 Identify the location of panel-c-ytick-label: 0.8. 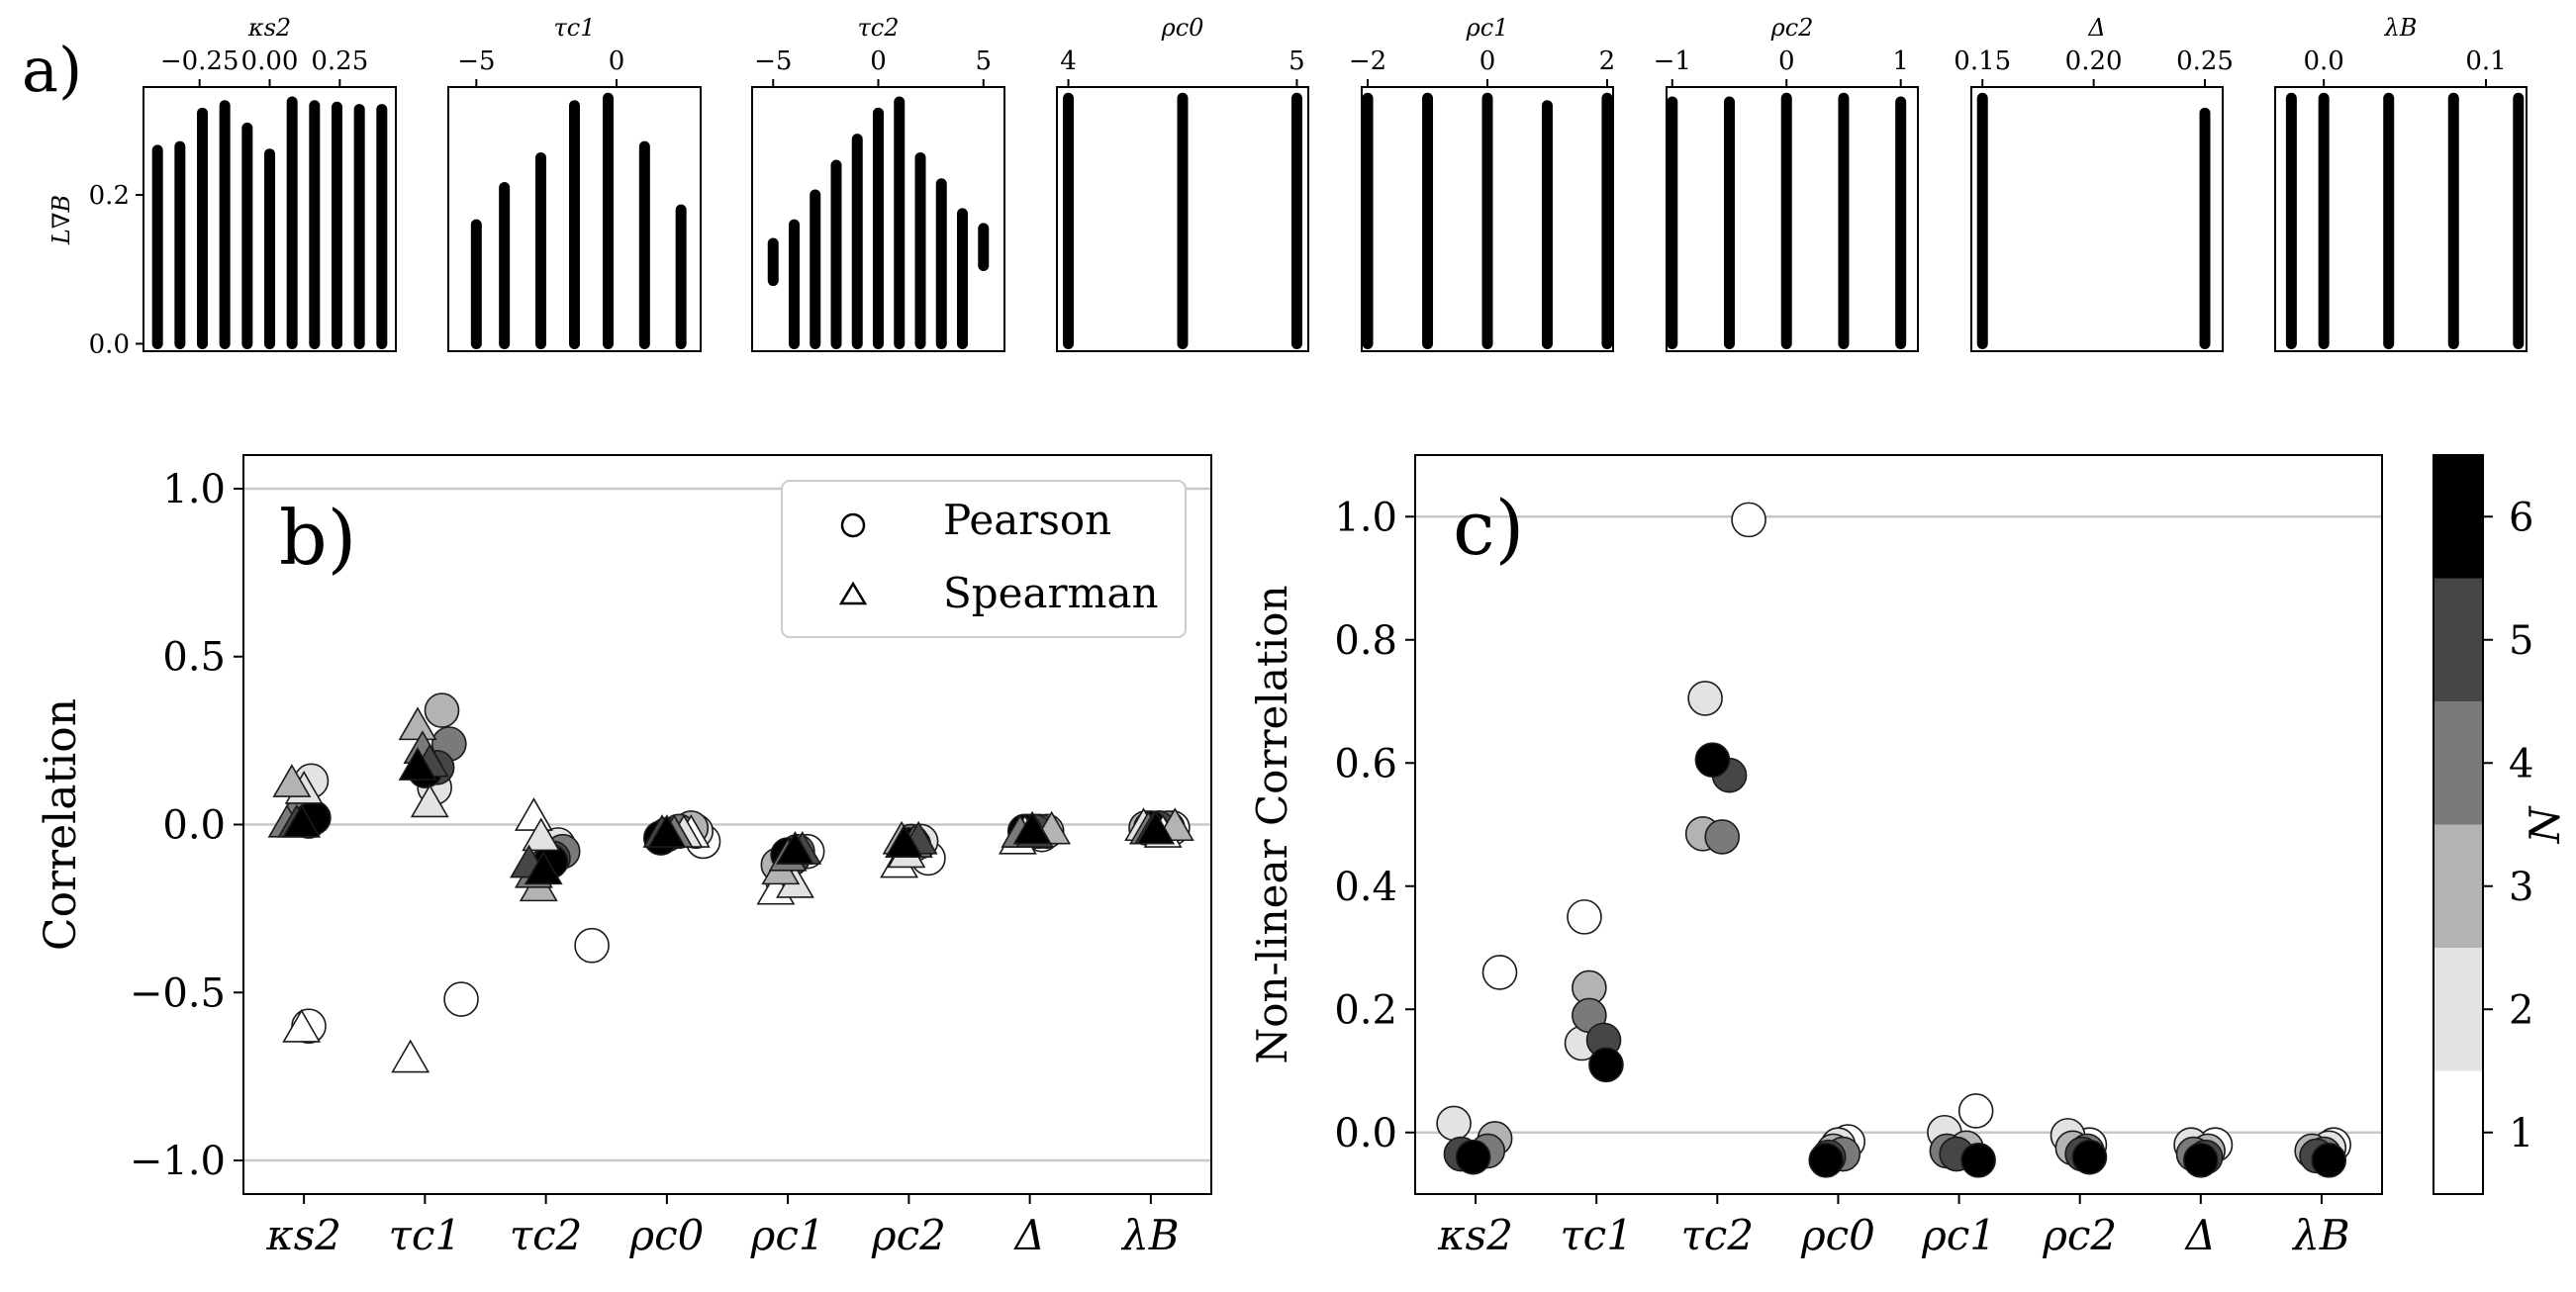
(1365, 641).